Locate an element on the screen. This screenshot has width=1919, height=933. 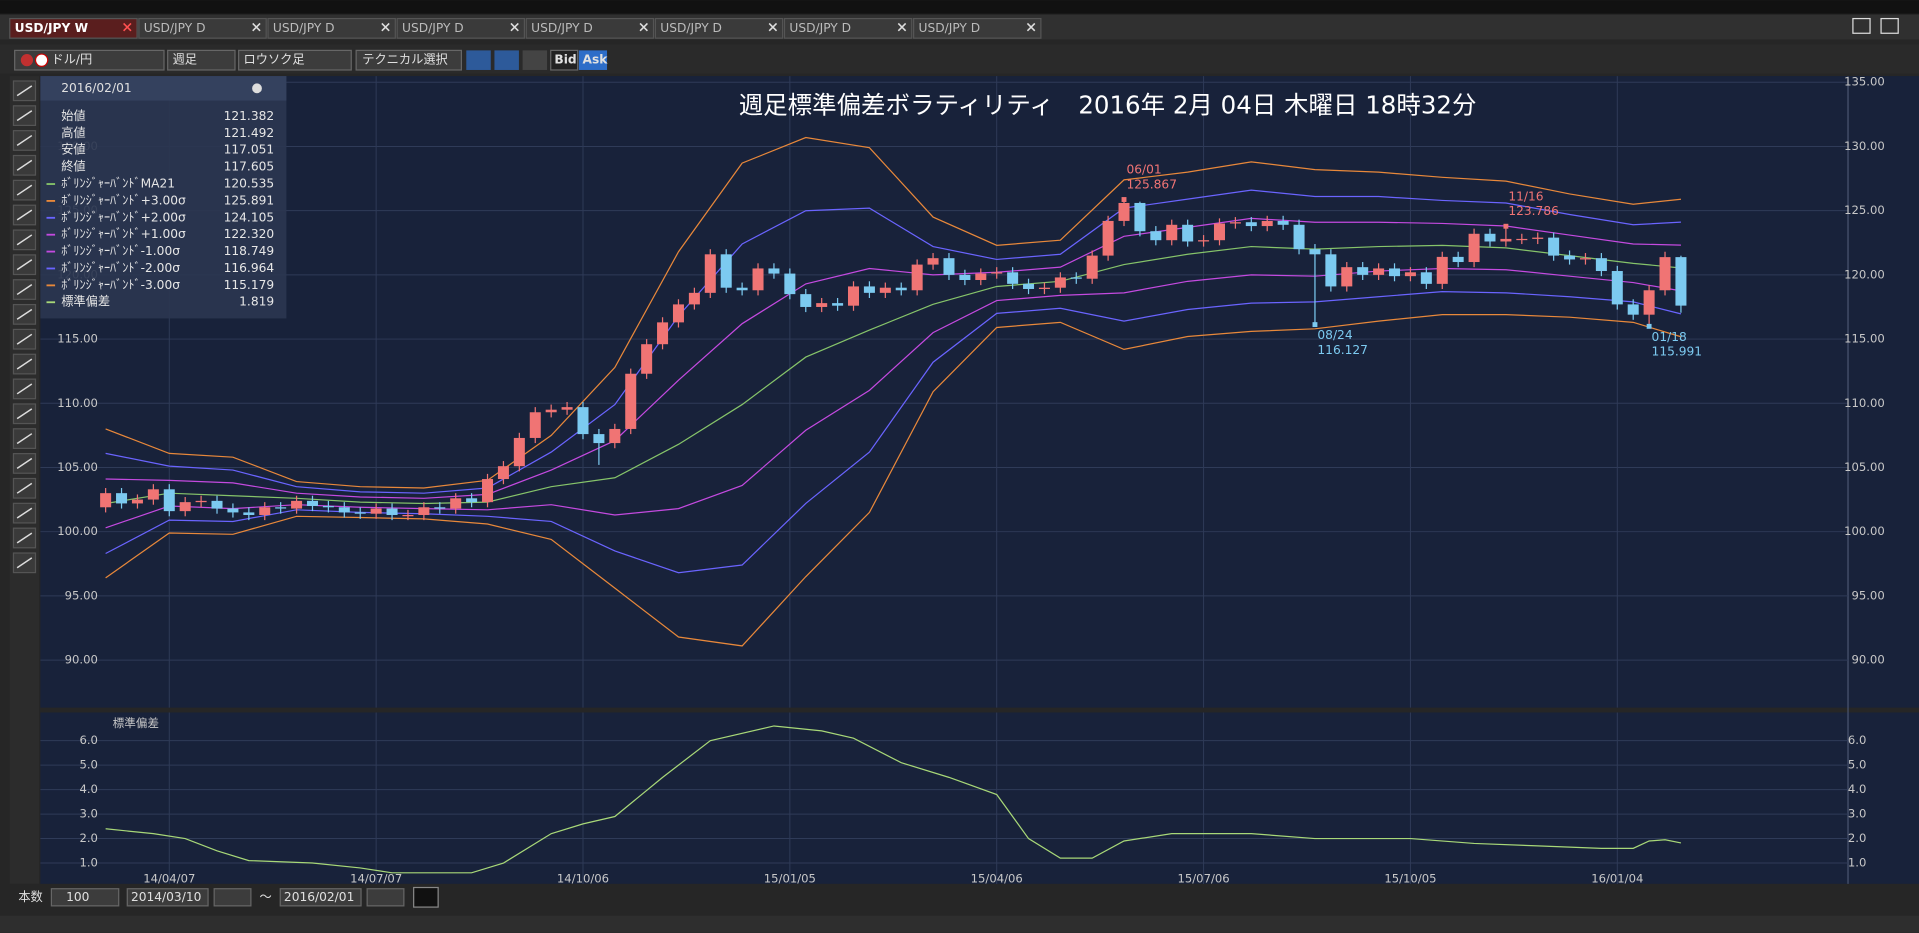
annotation-date: 06/01 is located at coordinates (1143, 170).